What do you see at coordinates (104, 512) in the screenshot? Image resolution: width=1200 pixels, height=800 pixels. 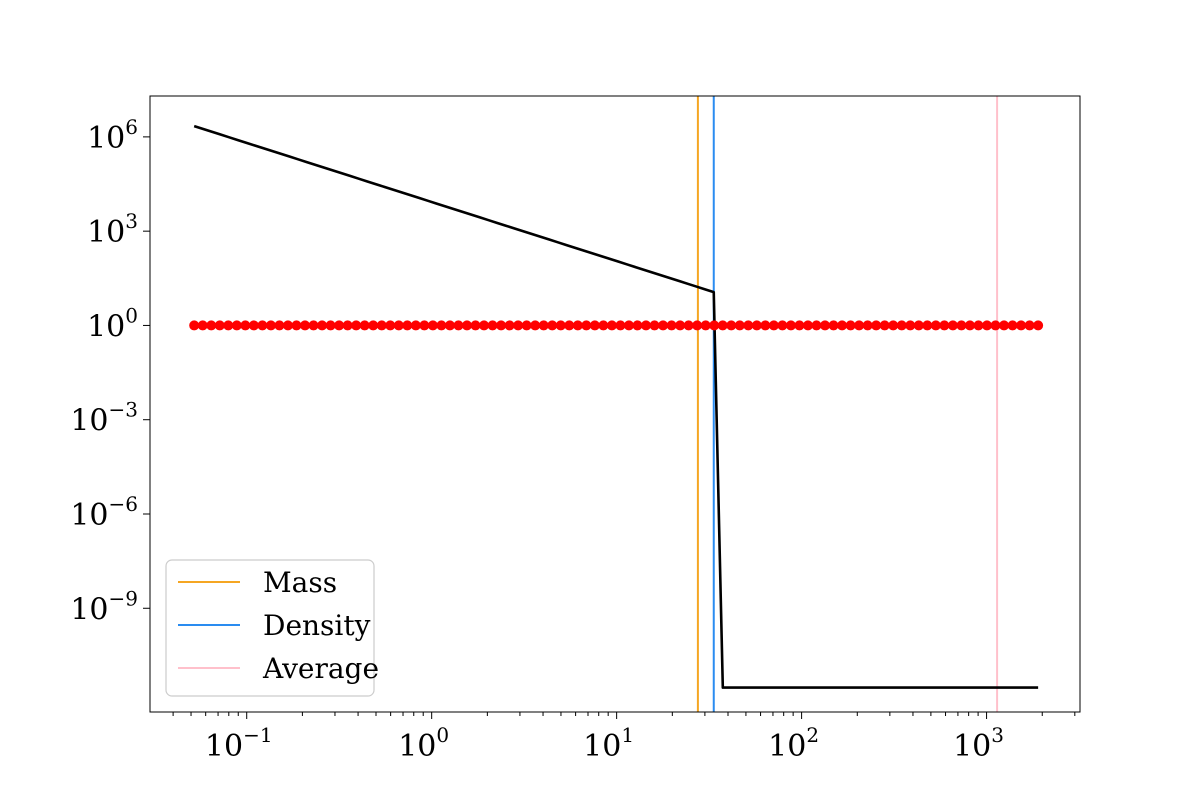 I see `y-tick-label: 10⁻⁶` at bounding box center [104, 512].